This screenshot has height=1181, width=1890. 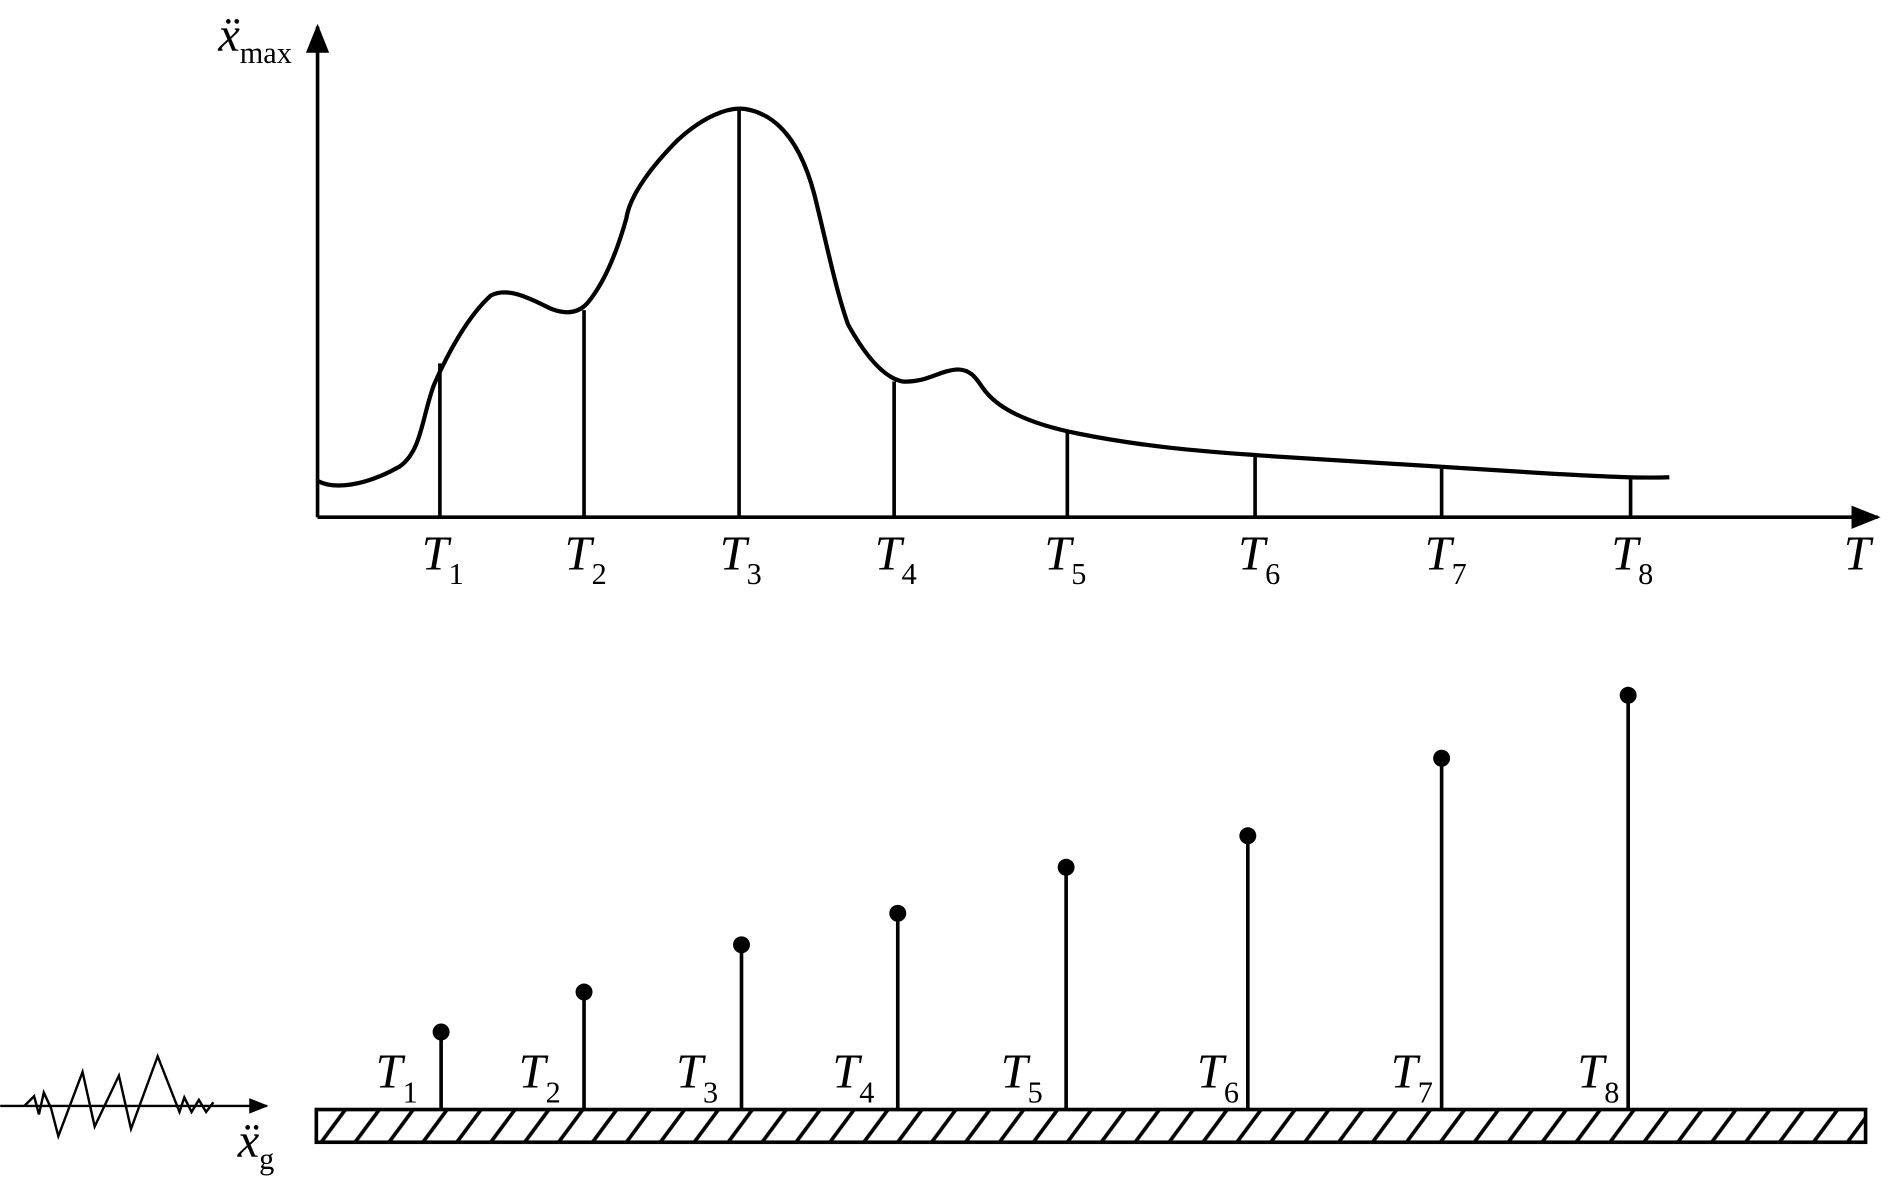 I want to click on ground-label: ẍg, so click(x=256, y=1145).